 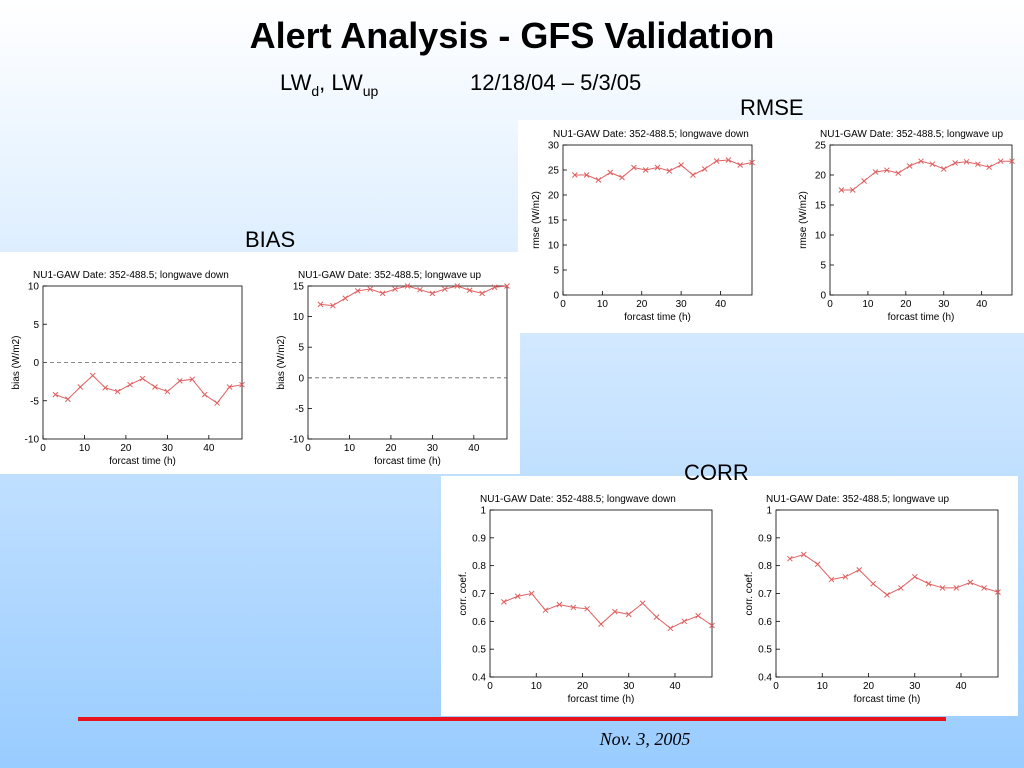 I want to click on chart-title: NU1-GAW Date: 352-488.5; longwave up, so click(x=857, y=499).